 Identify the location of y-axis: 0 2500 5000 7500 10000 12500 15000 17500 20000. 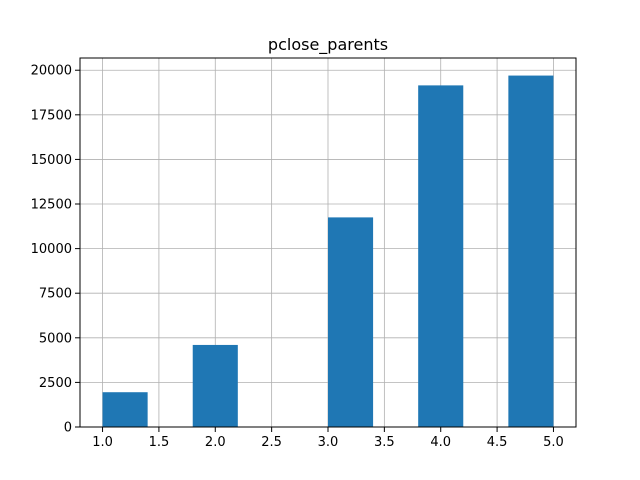
(55, 250).